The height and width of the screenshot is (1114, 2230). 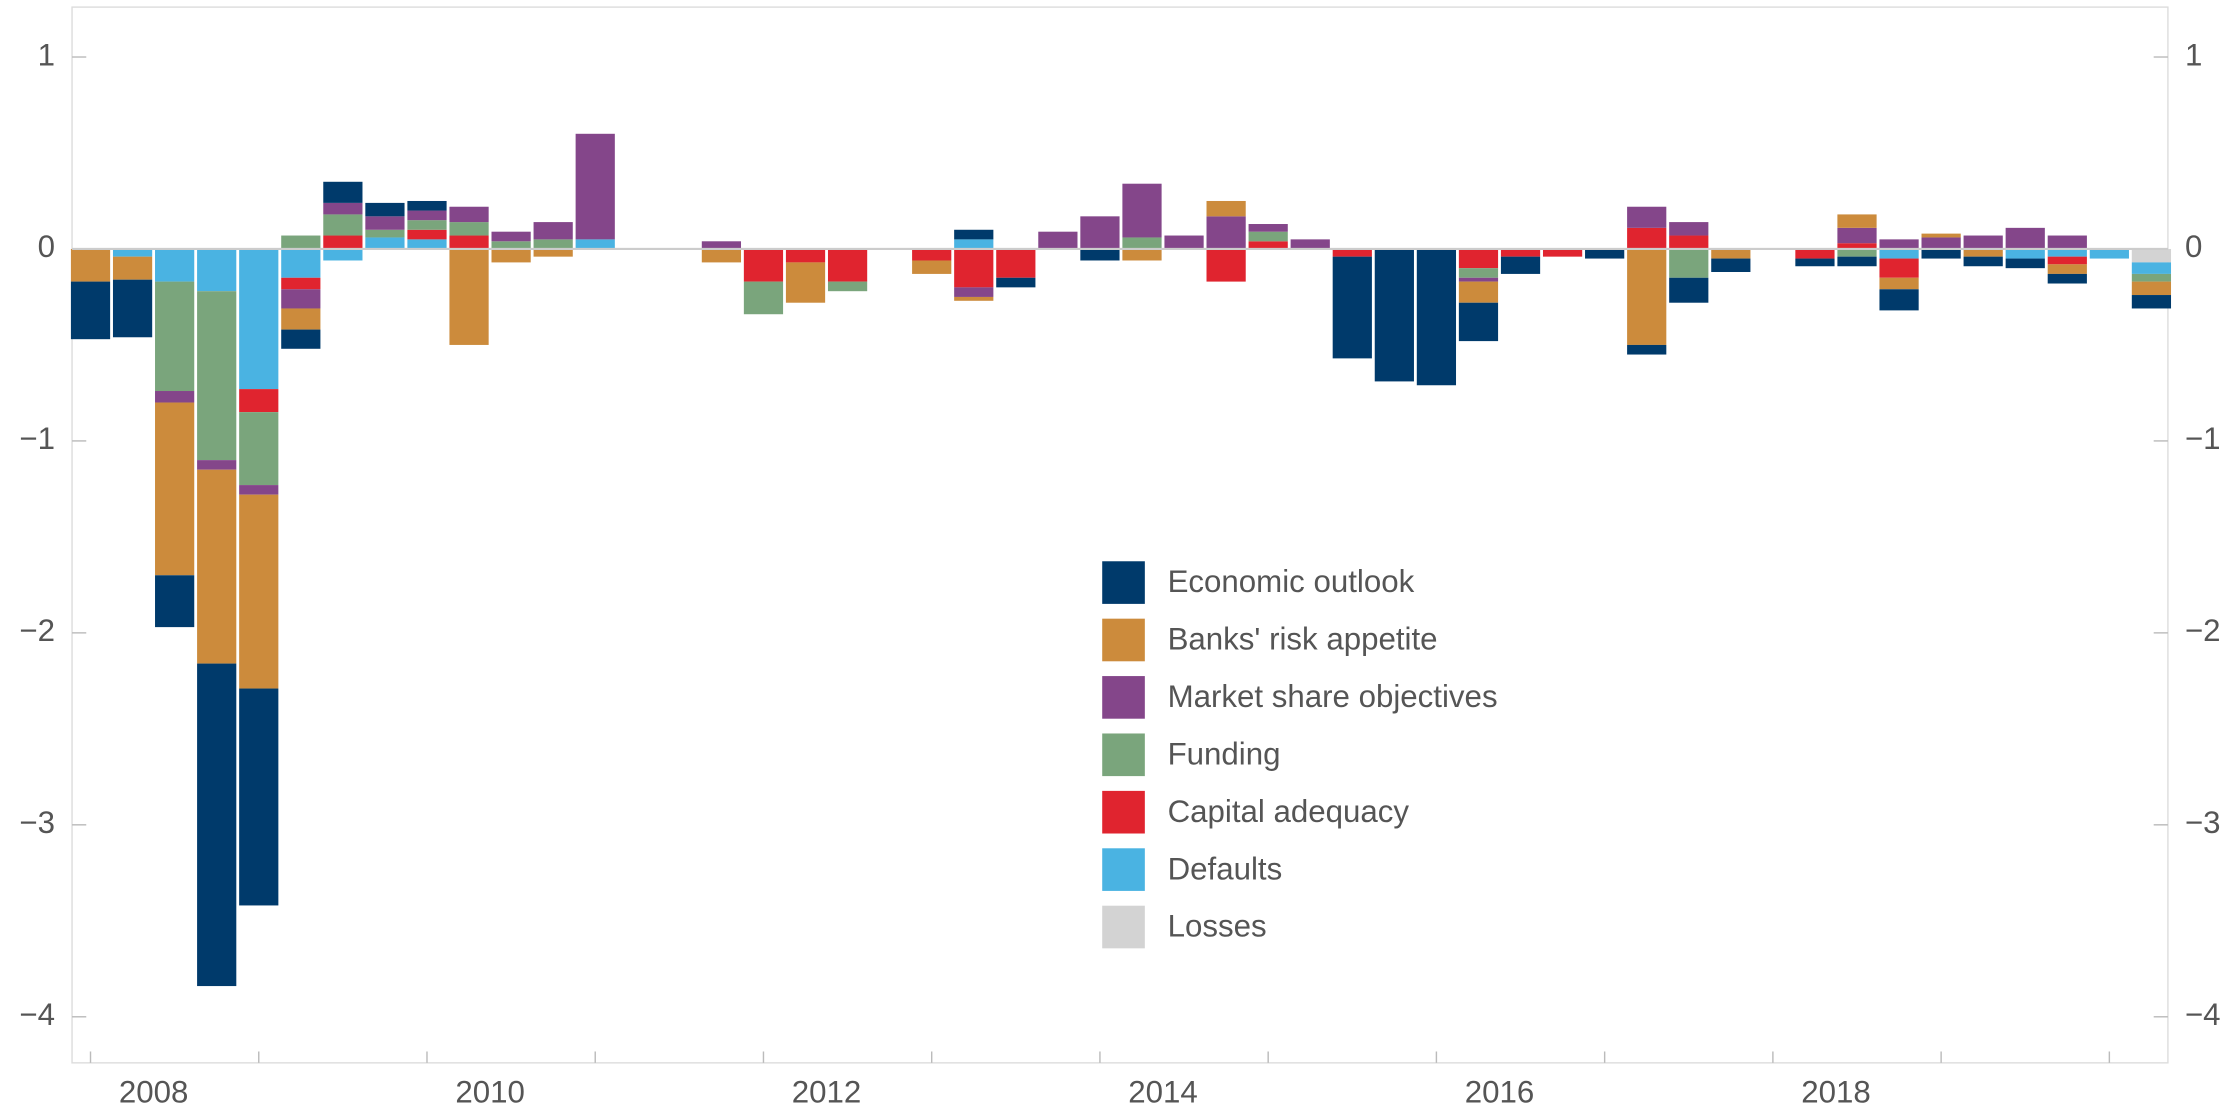 I want to click on y2-tick-label: −4, so click(x=2203, y=1014).